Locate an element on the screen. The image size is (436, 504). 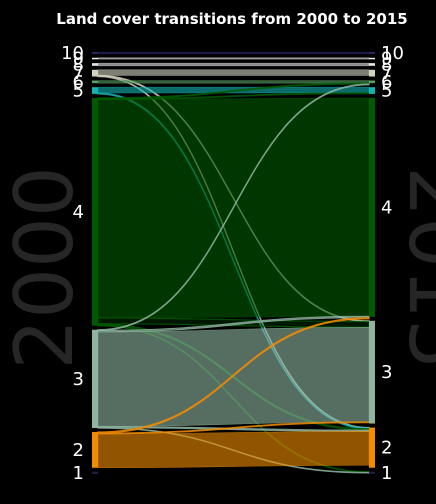
left-tick-label-3: 3 is located at coordinates (78, 379).